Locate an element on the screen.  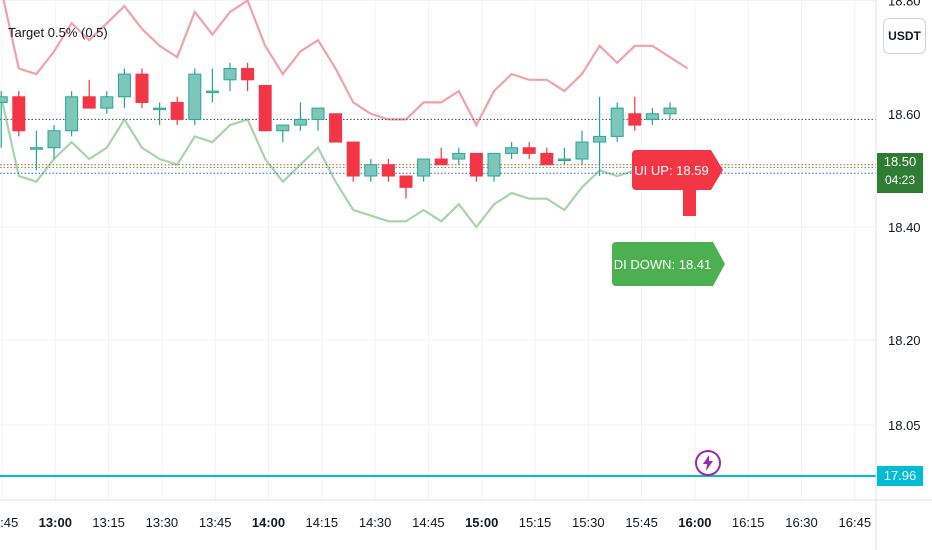
x-tick-label: 13:00 is located at coordinates (55, 522).